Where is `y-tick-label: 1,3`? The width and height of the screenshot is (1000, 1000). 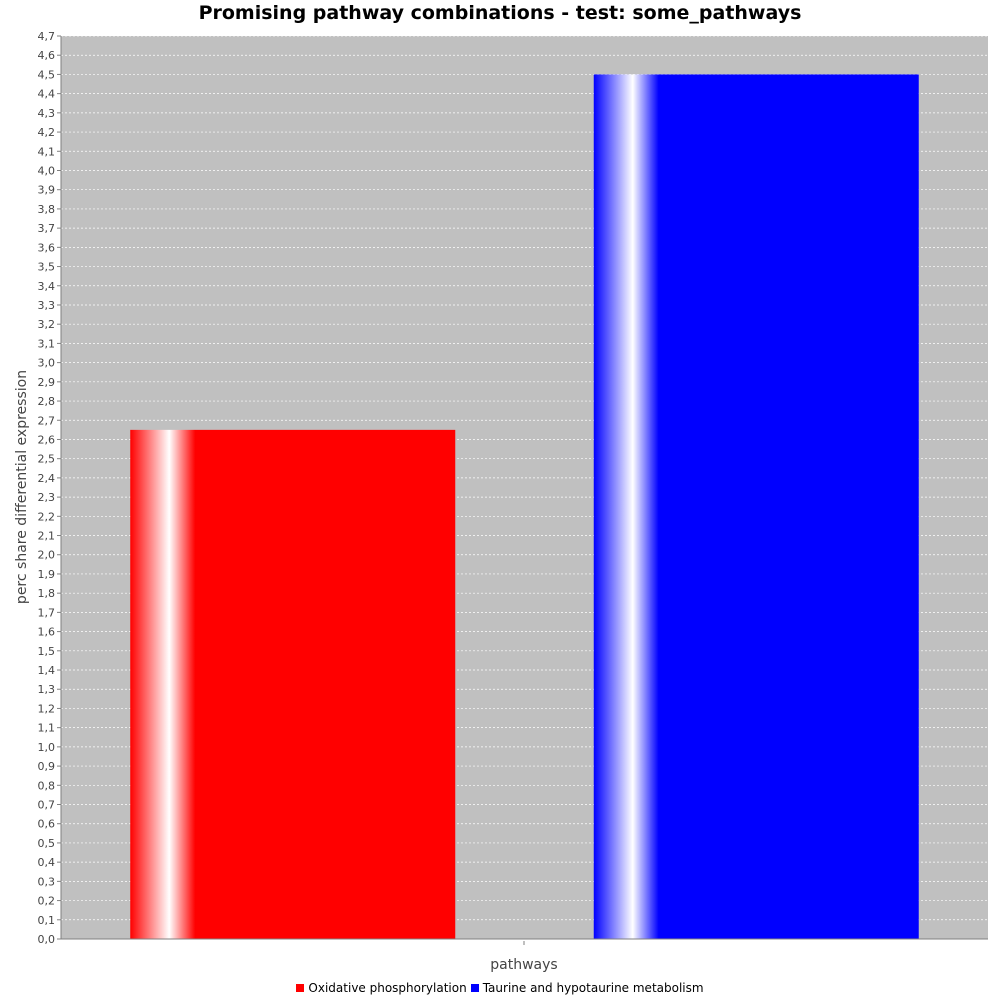
y-tick-label: 1,3 is located at coordinates (47, 689).